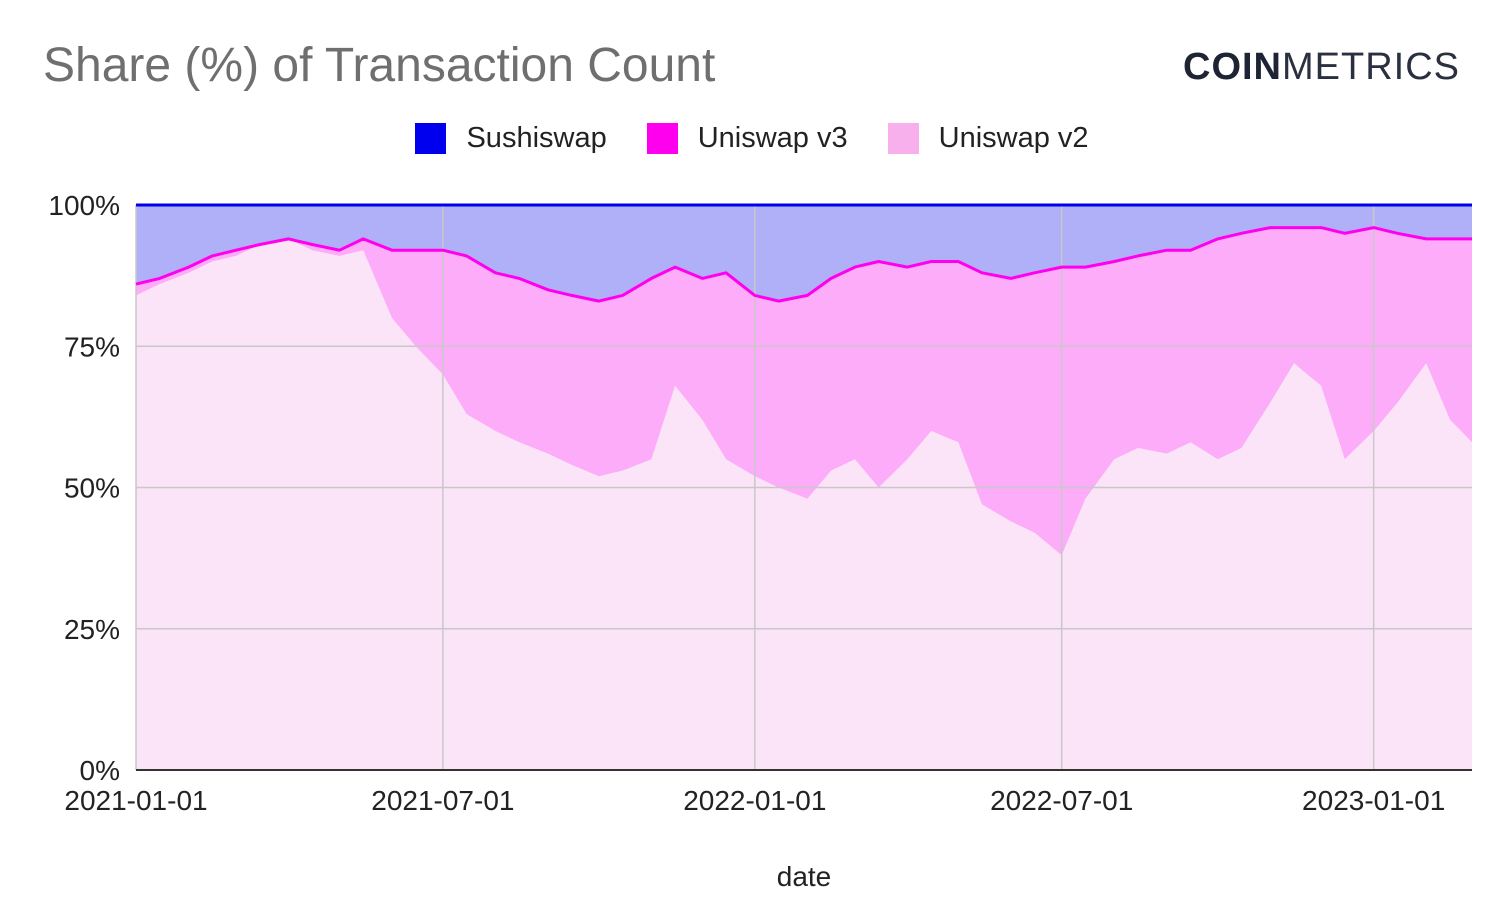 This screenshot has height=916, width=1504. I want to click on area-sushiswap, so click(804, 253).